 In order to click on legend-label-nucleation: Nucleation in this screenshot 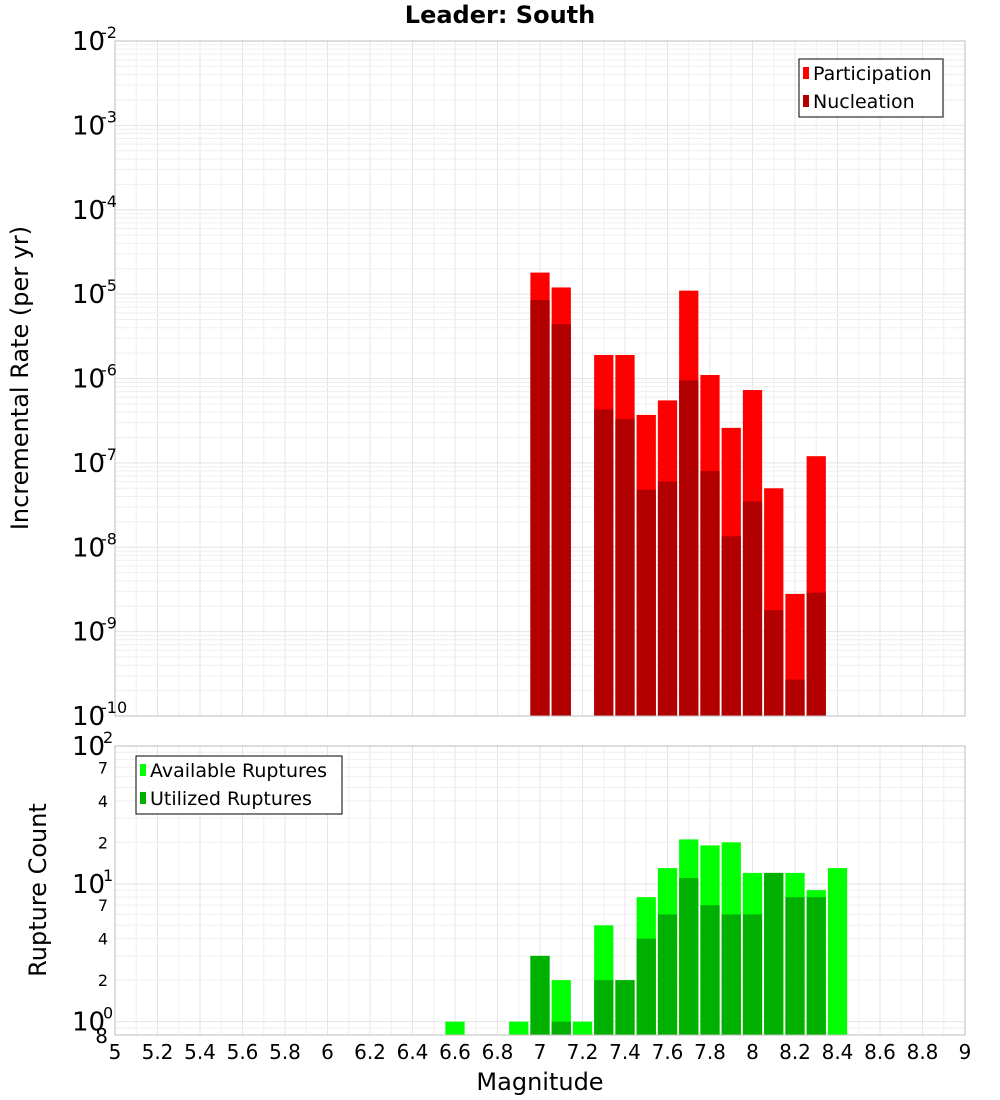, I will do `click(864, 102)`.